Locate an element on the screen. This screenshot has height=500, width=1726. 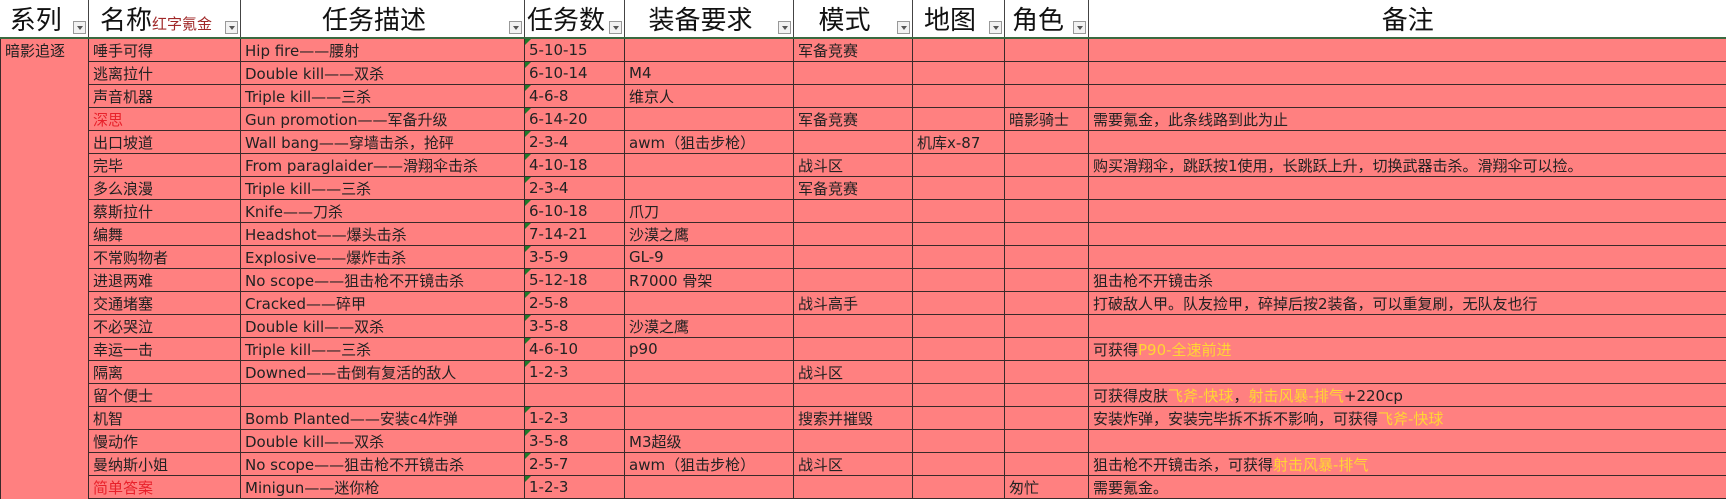
cell-name: 交通堵塞 is located at coordinates (164, 303).